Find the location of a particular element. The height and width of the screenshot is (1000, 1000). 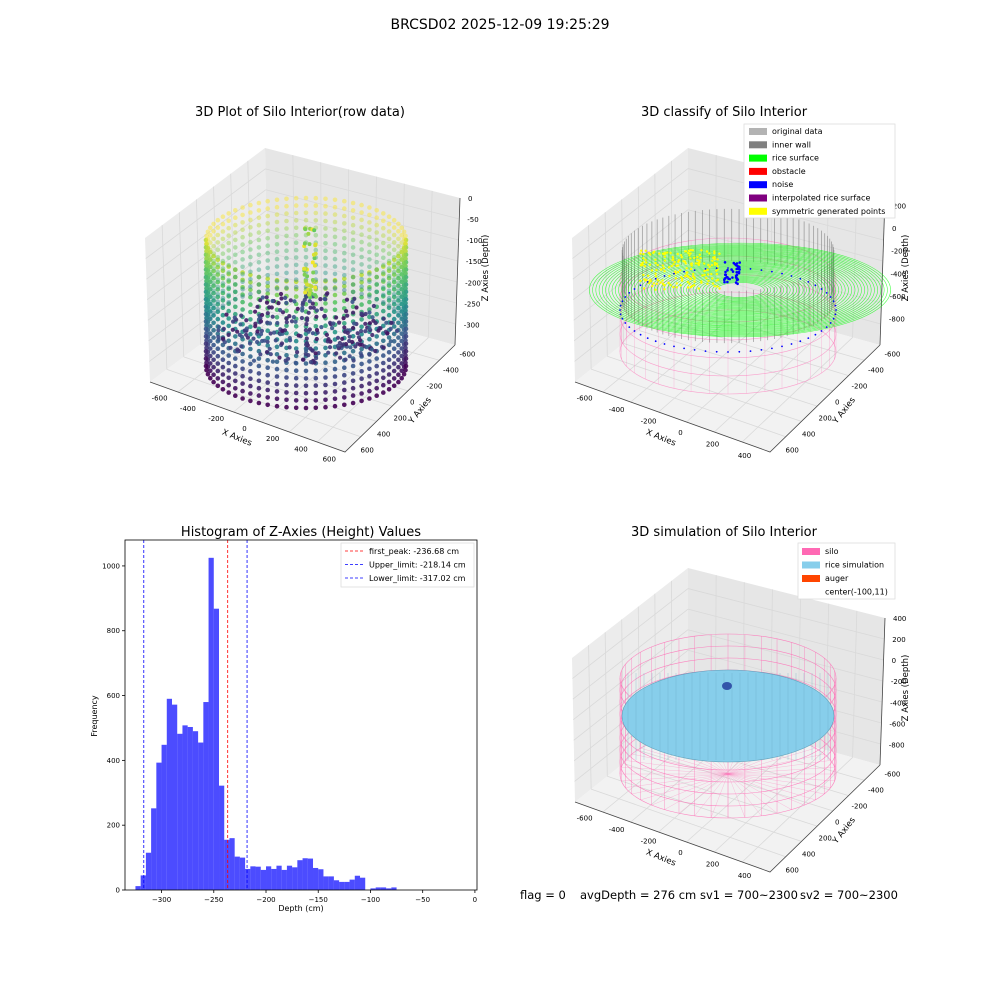

z-tick-label: 0 is located at coordinates (894, 229).